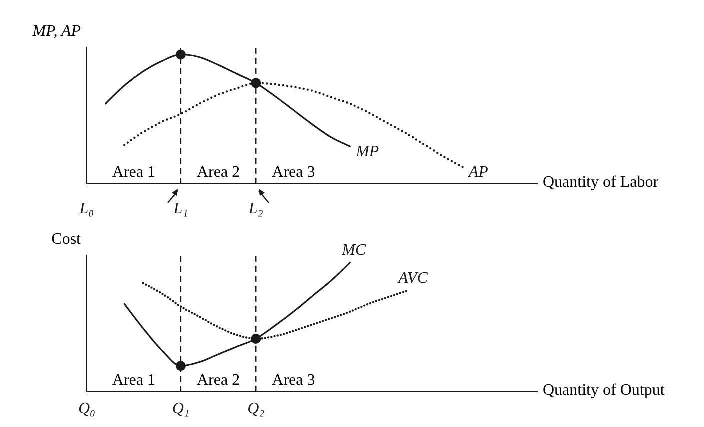  Describe the element at coordinates (87, 409) in the screenshot. I see `x-tick-label: Q₀` at that location.